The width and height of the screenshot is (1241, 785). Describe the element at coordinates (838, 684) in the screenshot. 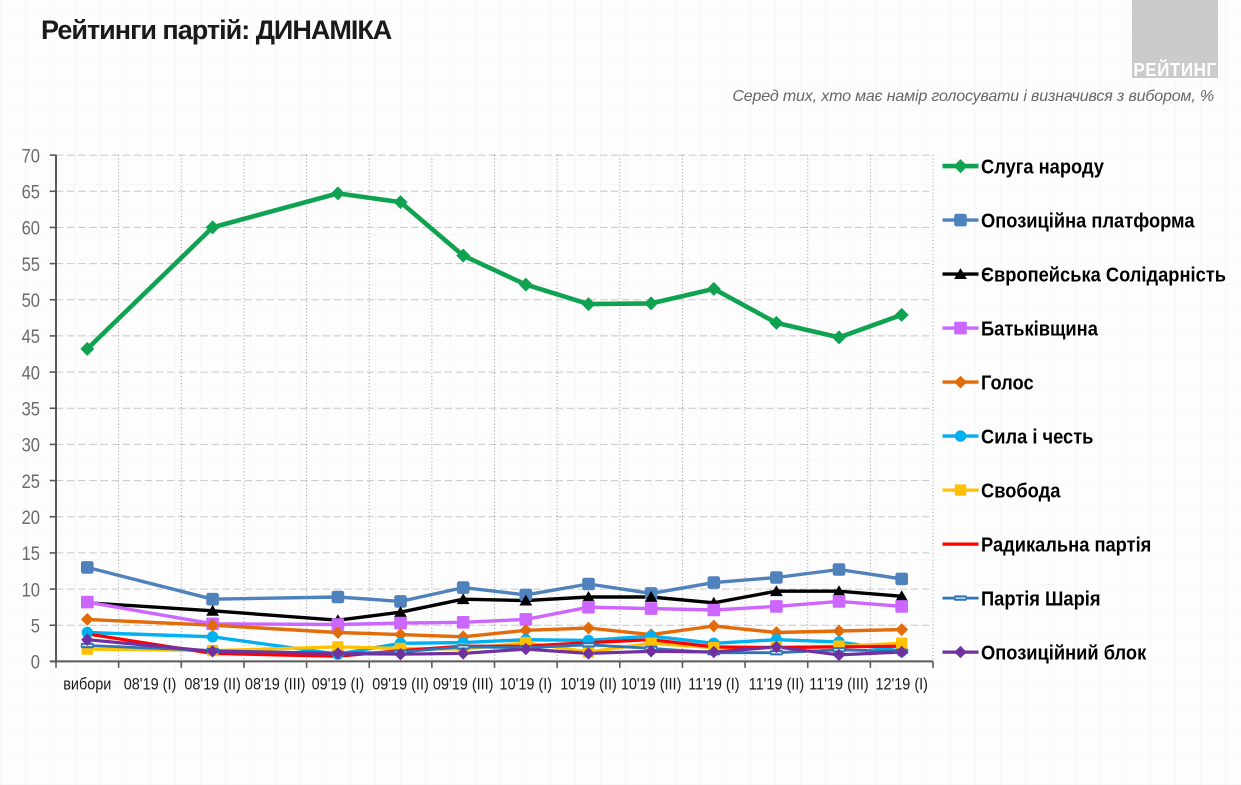

I see `svg-text: 11'19 (III)` at that location.